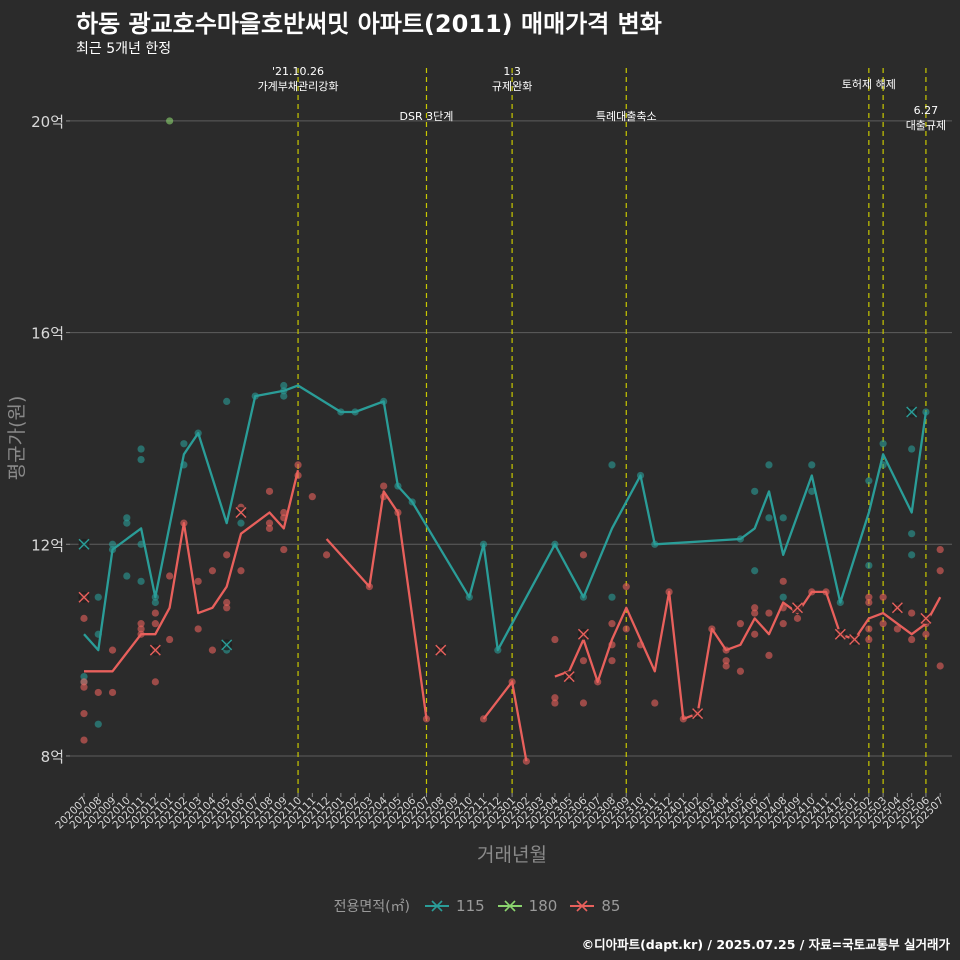  Describe the element at coordinates (369, 24) in the screenshot. I see `page-title: 하동 광교호수마을호반써밋 아파트(2011) 매매가격 변화` at that location.